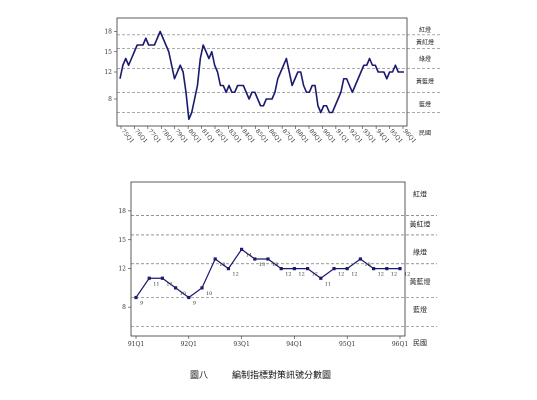 Image resolution: width=537 pixels, height=400 pixels. What do you see at coordinates (302, 136) in the screenshot?
I see `x-tick-label-13: 88Q1` at bounding box center [302, 136].